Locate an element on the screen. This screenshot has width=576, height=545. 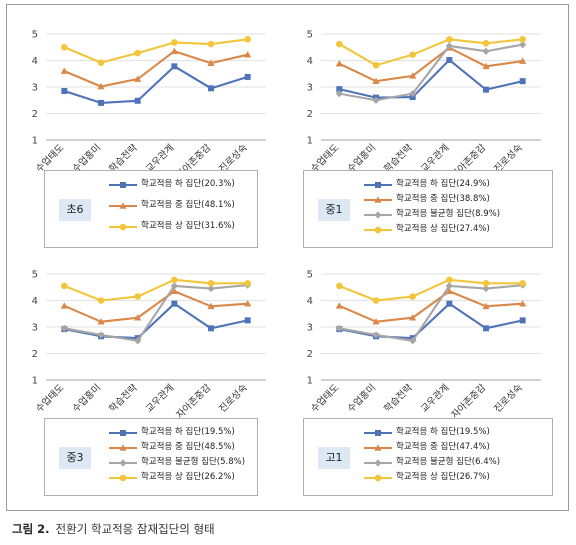
panel-tag: 초6 is located at coordinates (75, 210).